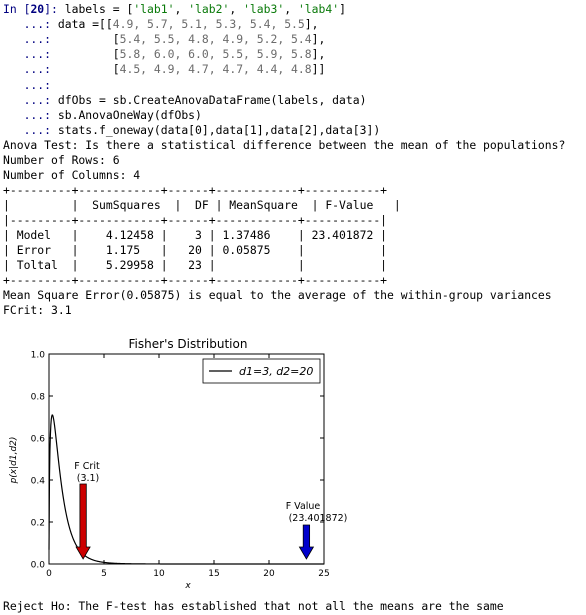 The width and height of the screenshot is (586, 615). What do you see at coordinates (159, 574) in the screenshot?
I see `x-tick-label: 10` at bounding box center [159, 574].